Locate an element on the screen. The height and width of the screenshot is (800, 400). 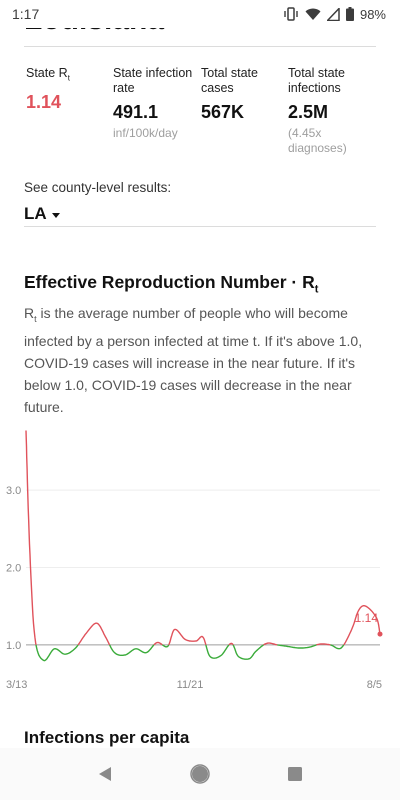
back-button is located at coordinates (105, 774).